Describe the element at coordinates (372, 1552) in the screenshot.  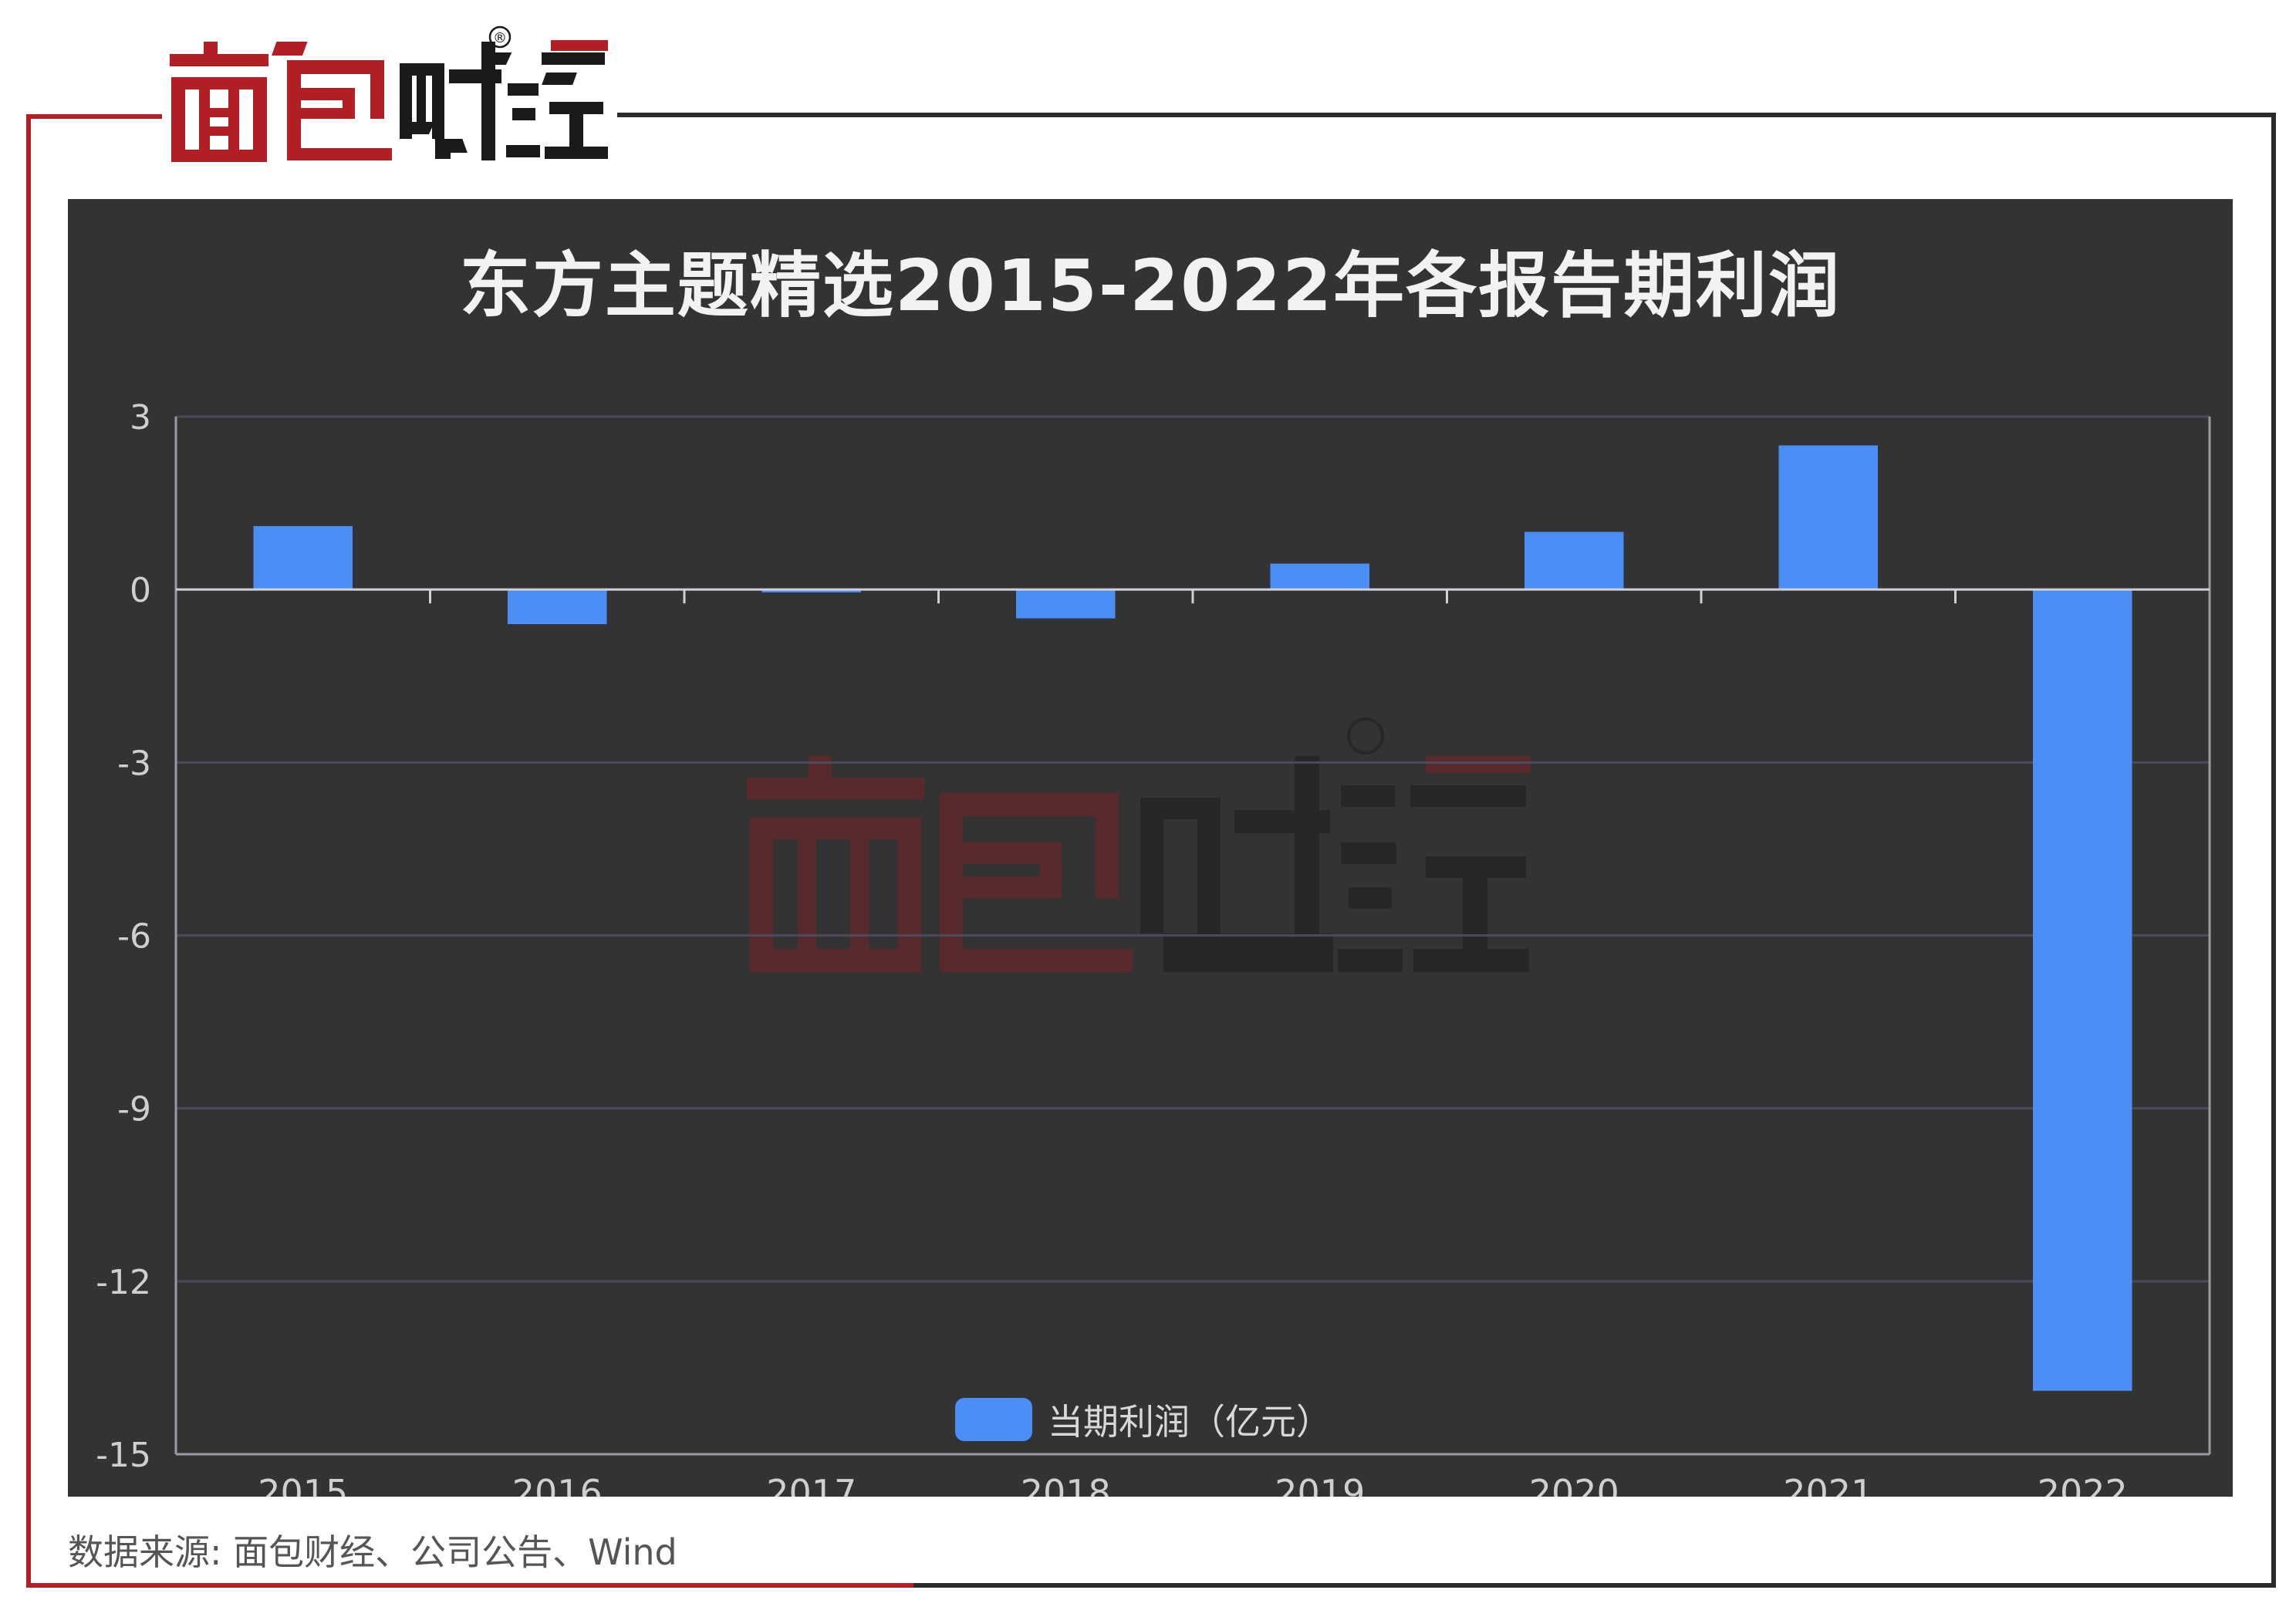
I see `source-note: 数据来源: 面包财经、公司公告、Wind` at that location.